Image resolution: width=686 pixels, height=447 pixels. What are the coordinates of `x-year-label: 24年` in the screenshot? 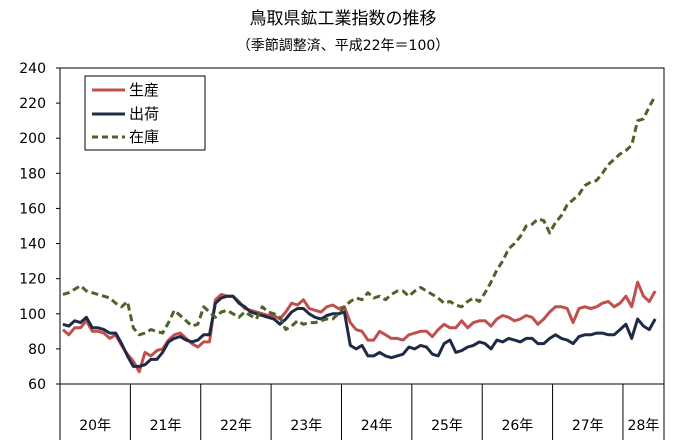 It's located at (377, 426).